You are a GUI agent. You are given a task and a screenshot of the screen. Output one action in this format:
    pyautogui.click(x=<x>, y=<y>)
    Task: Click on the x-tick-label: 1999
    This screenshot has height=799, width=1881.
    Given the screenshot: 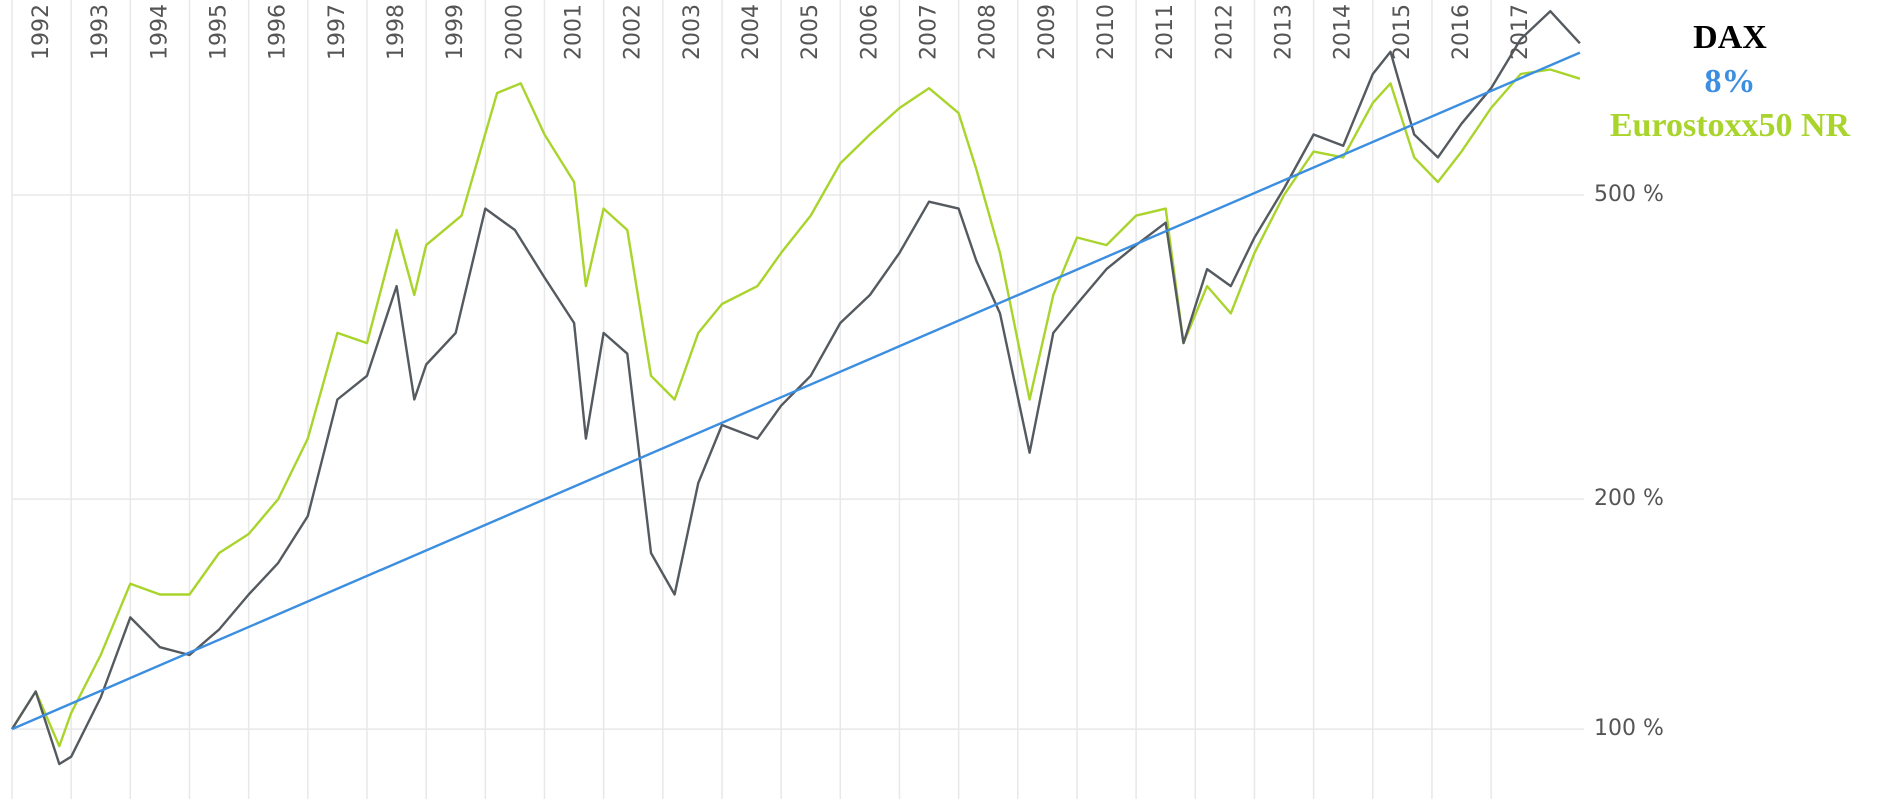 What is the action you would take?
    pyautogui.click(x=455, y=32)
    